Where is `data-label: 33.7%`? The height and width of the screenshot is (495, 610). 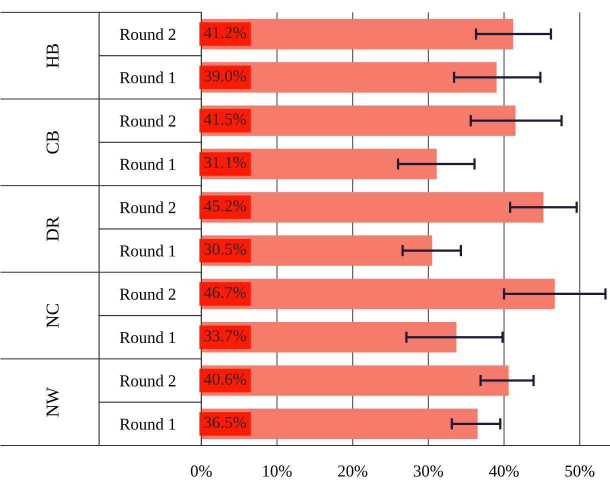
data-label: 33.7% is located at coordinates (225, 336).